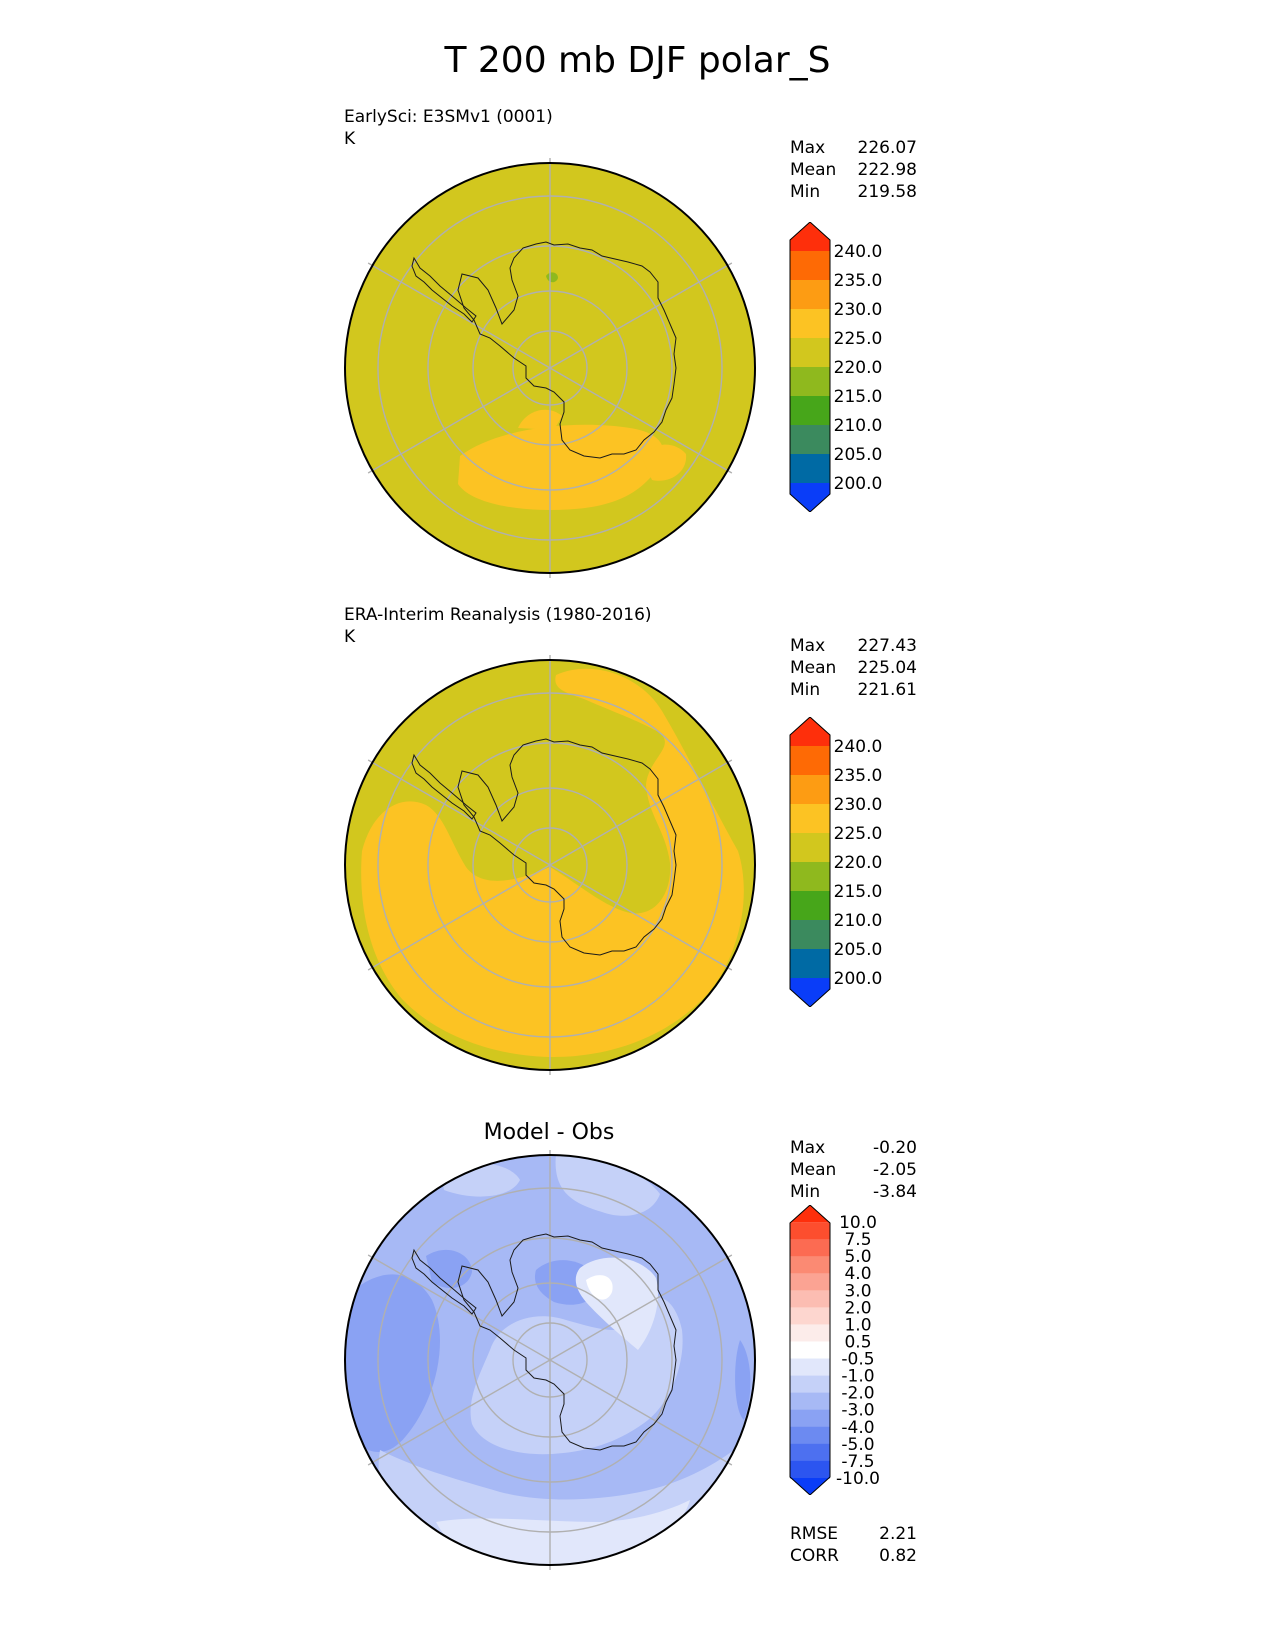 This screenshot has width=1275, height=1650. What do you see at coordinates (853, 148) in the screenshot?
I see `stat-row: Max 226.07` at bounding box center [853, 148].